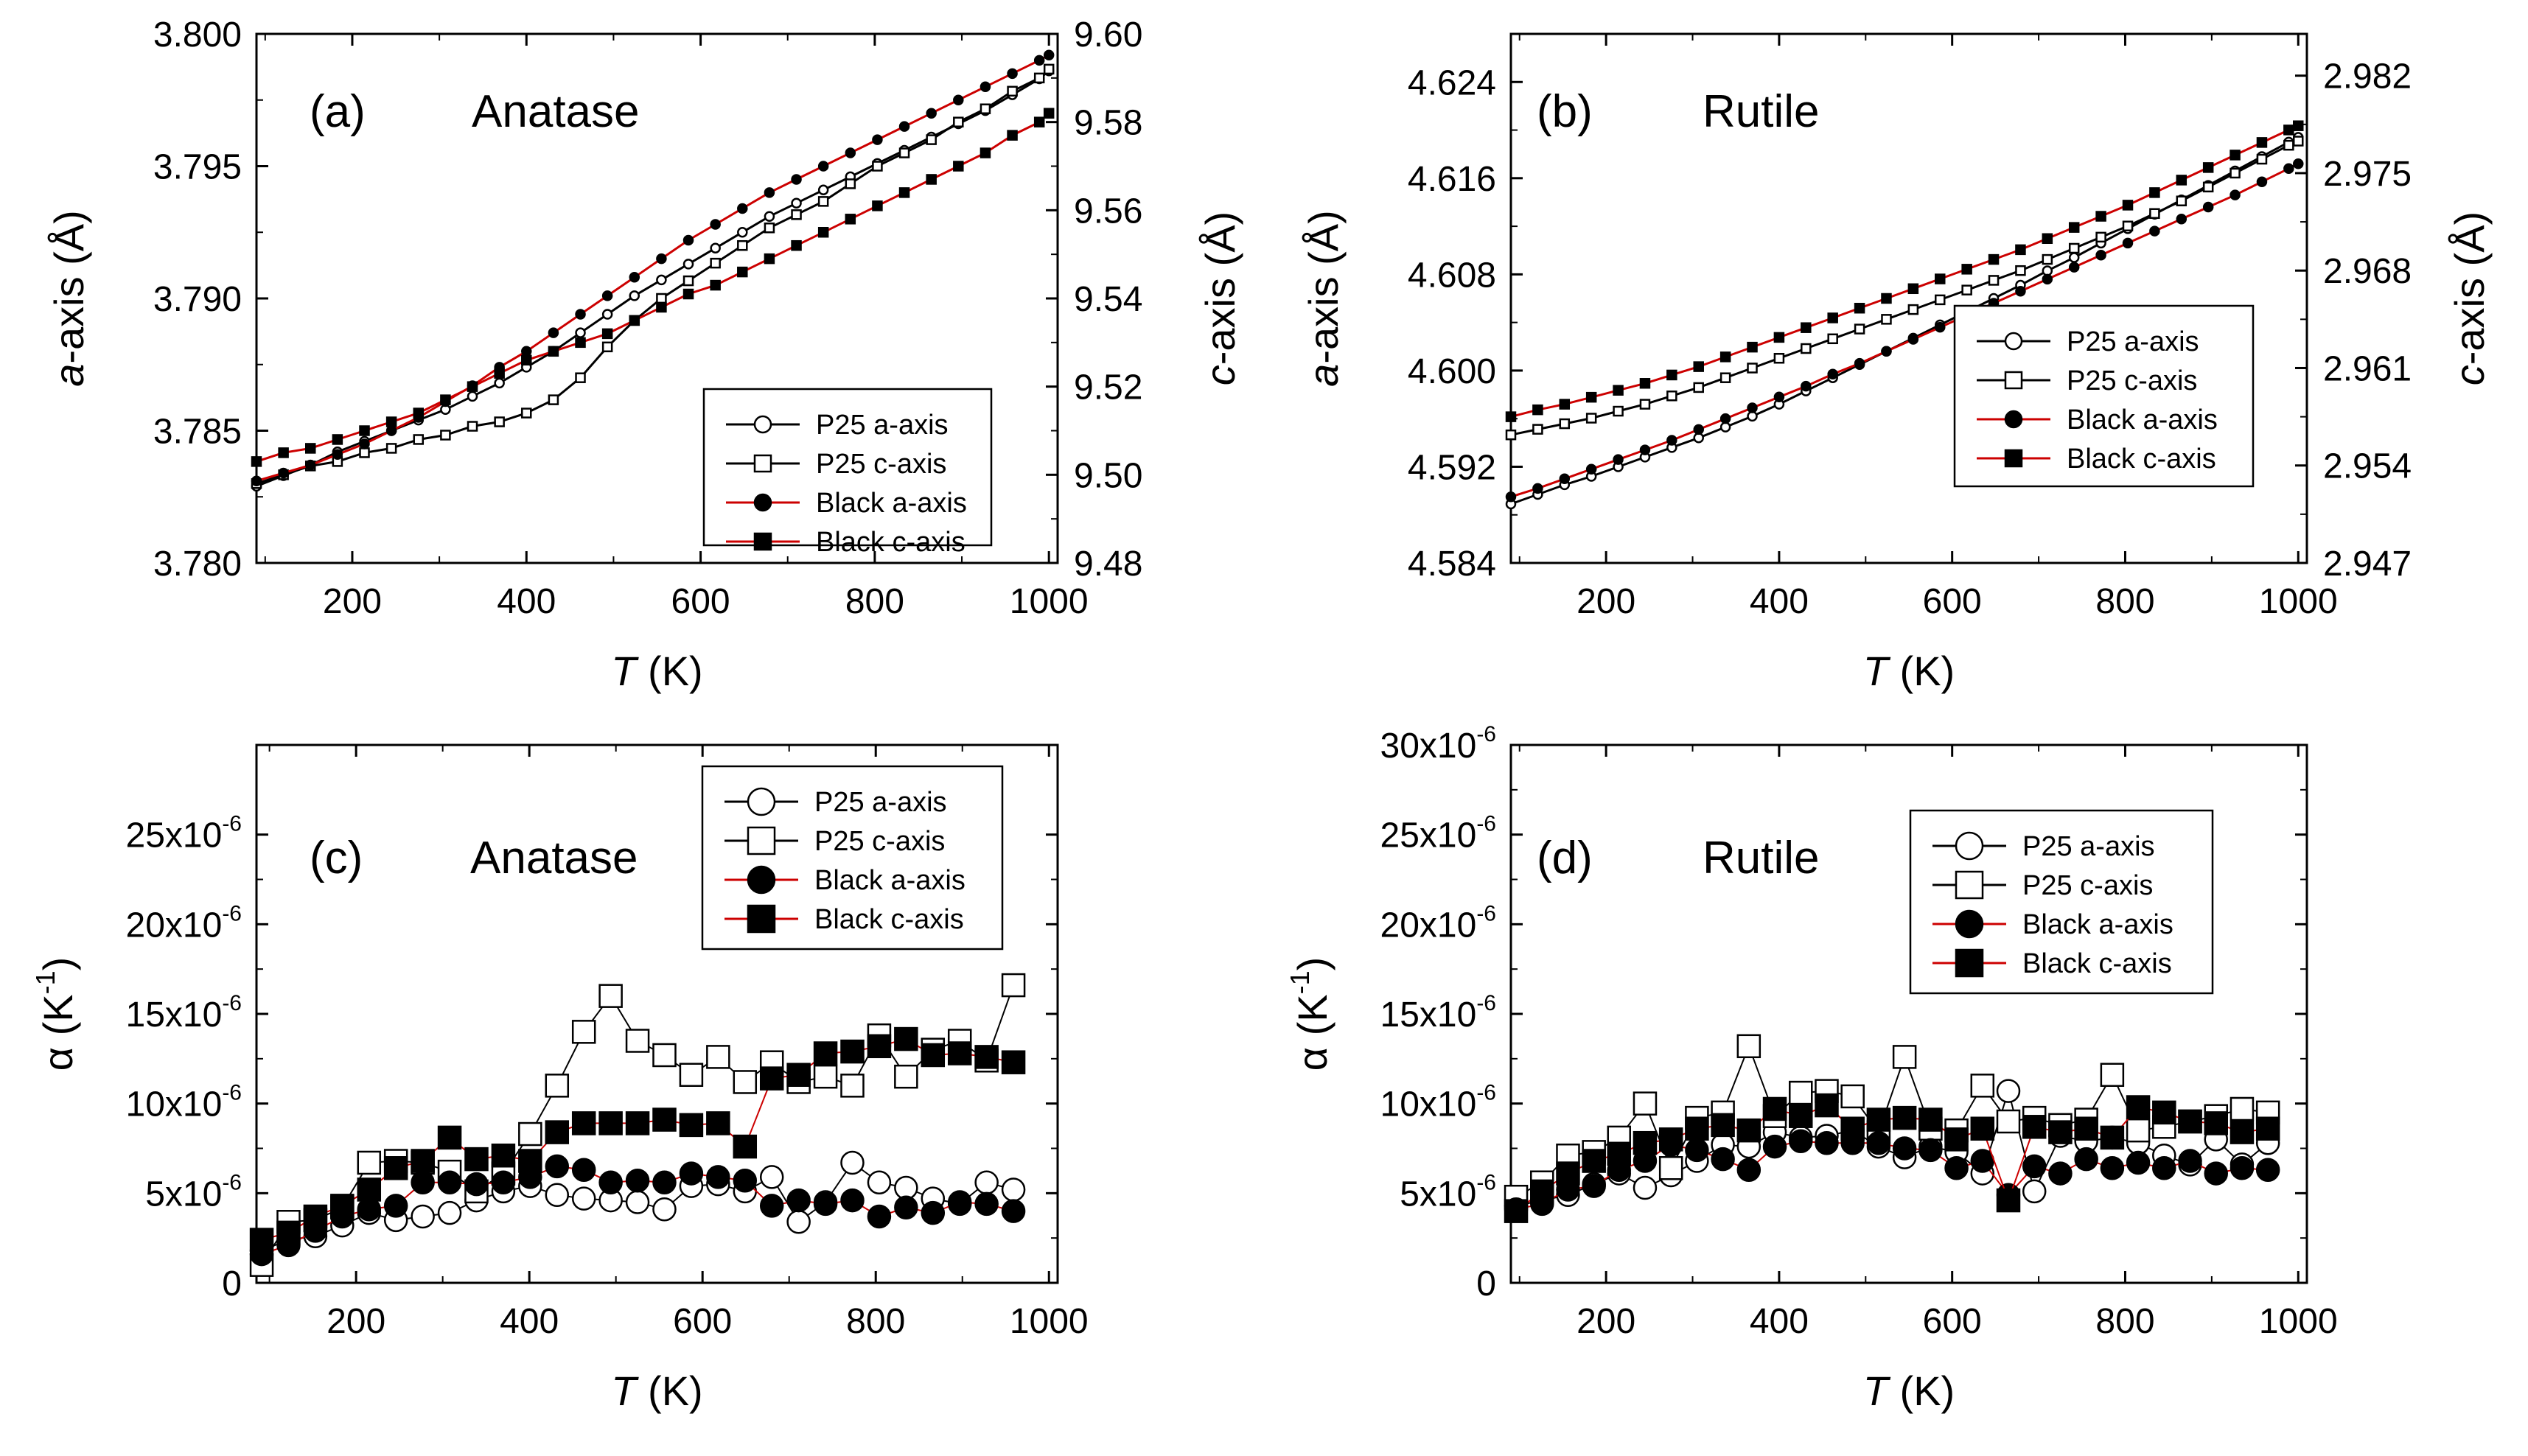 The image size is (2528, 1456). What do you see at coordinates (2125, 1321) in the screenshot?
I see `x-tick-label: 800` at bounding box center [2125, 1321].